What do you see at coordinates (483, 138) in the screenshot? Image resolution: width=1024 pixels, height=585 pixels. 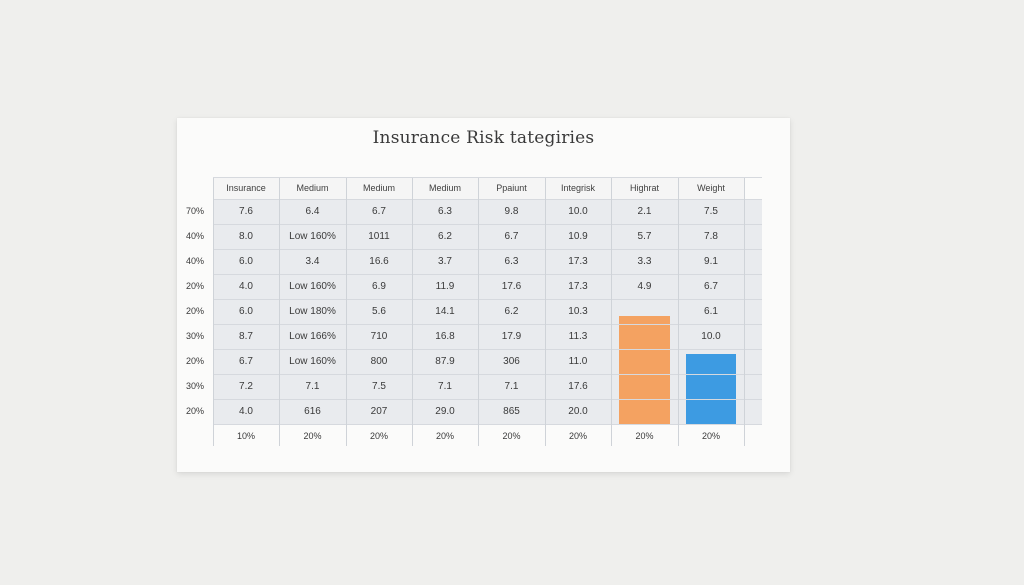 I see `page-title: Insurance Risk tategiries` at bounding box center [483, 138].